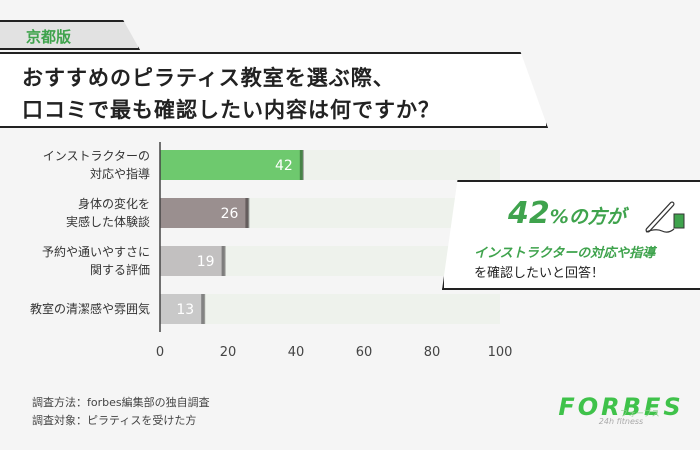 The width and height of the screenshot is (700, 450). I want to click on category-label: インストラクターの 対応や指導, so click(96, 165).